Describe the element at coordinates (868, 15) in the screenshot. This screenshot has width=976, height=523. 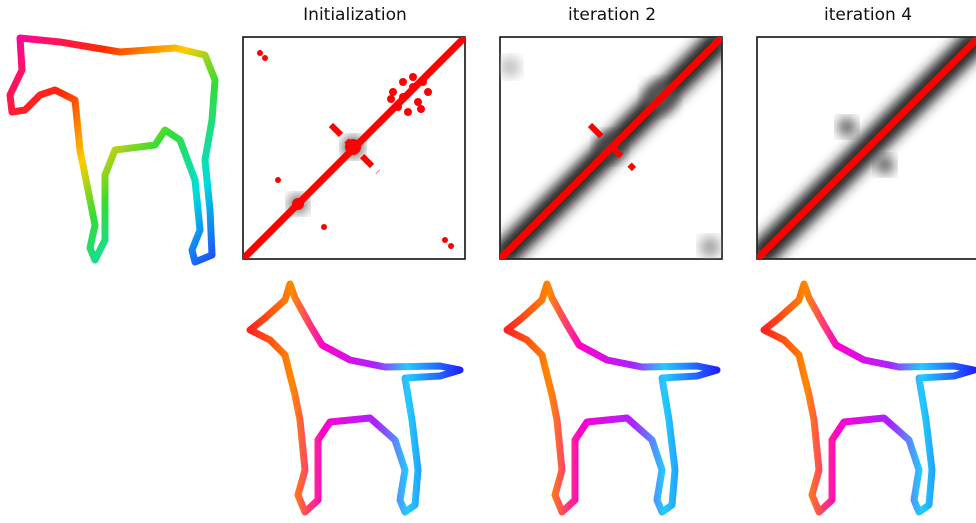
I see `panel-title: iteration 4` at that location.